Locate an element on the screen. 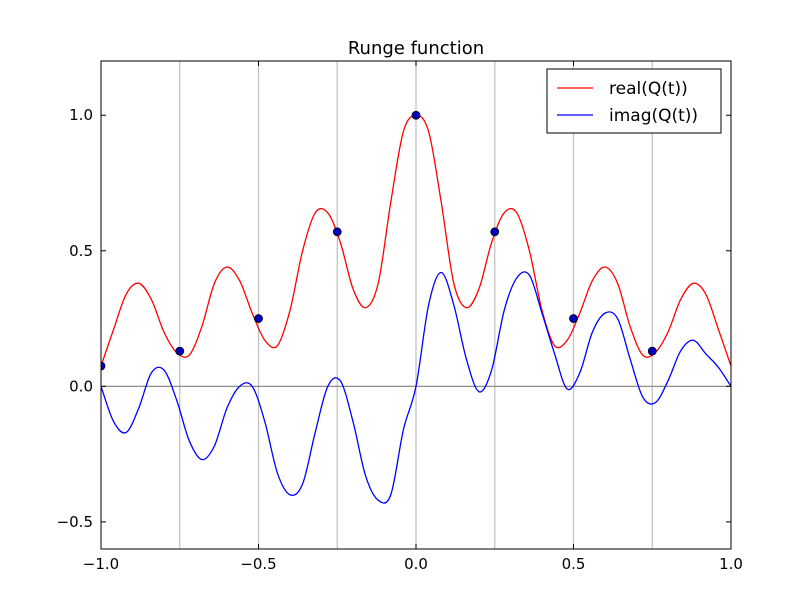  legend-box is located at coordinates (634, 101).